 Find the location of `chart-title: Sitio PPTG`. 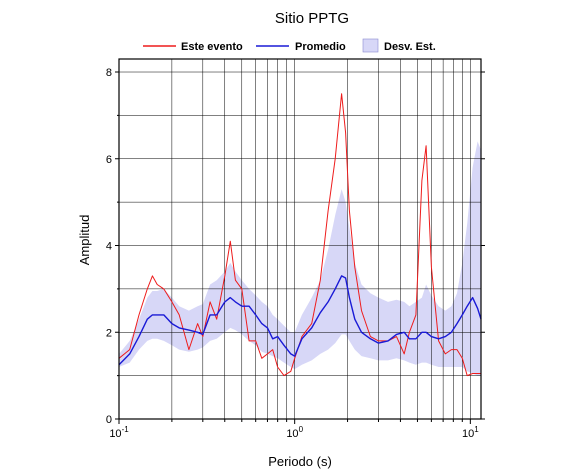

chart-title: Sitio PPTG is located at coordinates (312, 18).